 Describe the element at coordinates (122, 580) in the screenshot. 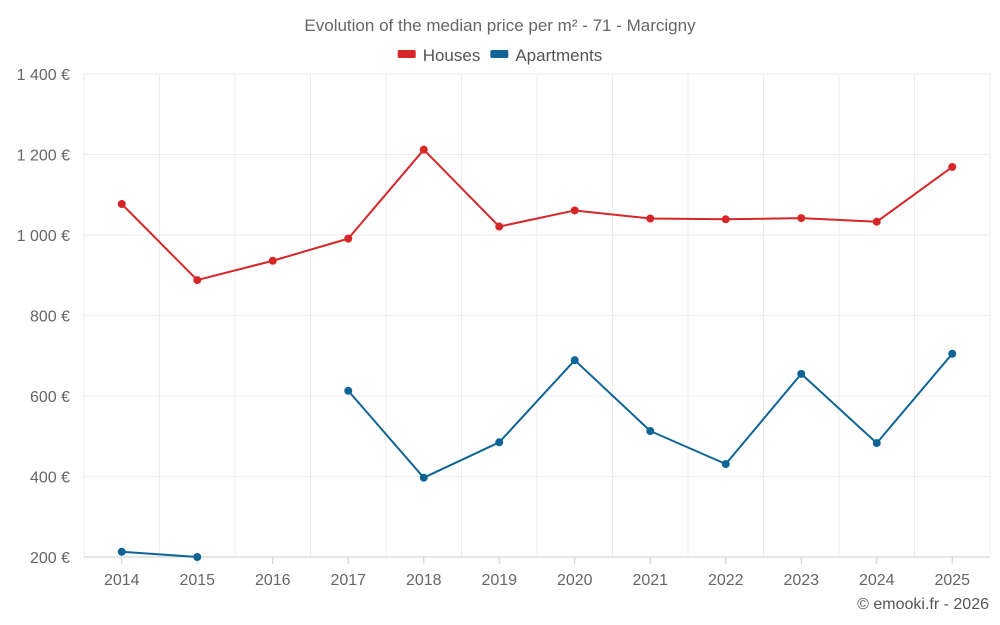

I see `x-tick-label: 2014` at that location.